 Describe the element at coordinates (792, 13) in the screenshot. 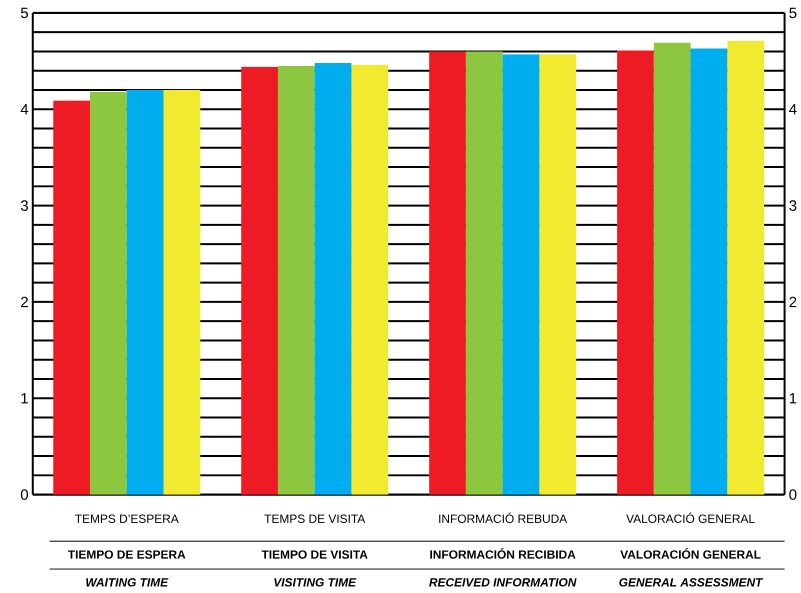

I see `y2-tick-label: 5` at that location.